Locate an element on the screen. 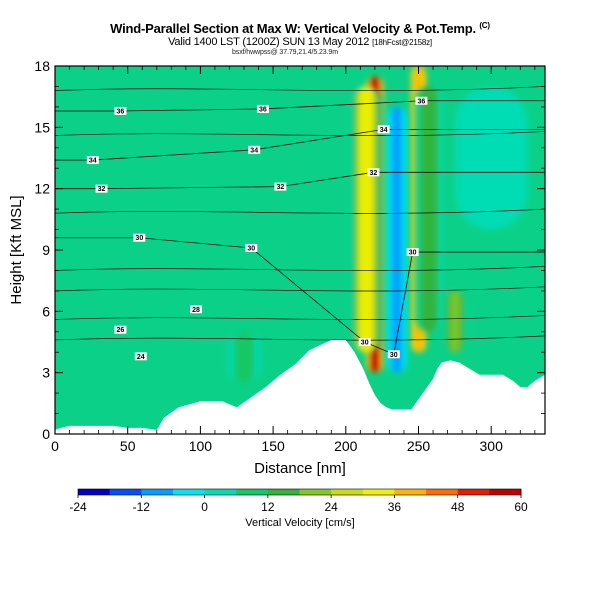  x-tick-label: 150 is located at coordinates (273, 446).